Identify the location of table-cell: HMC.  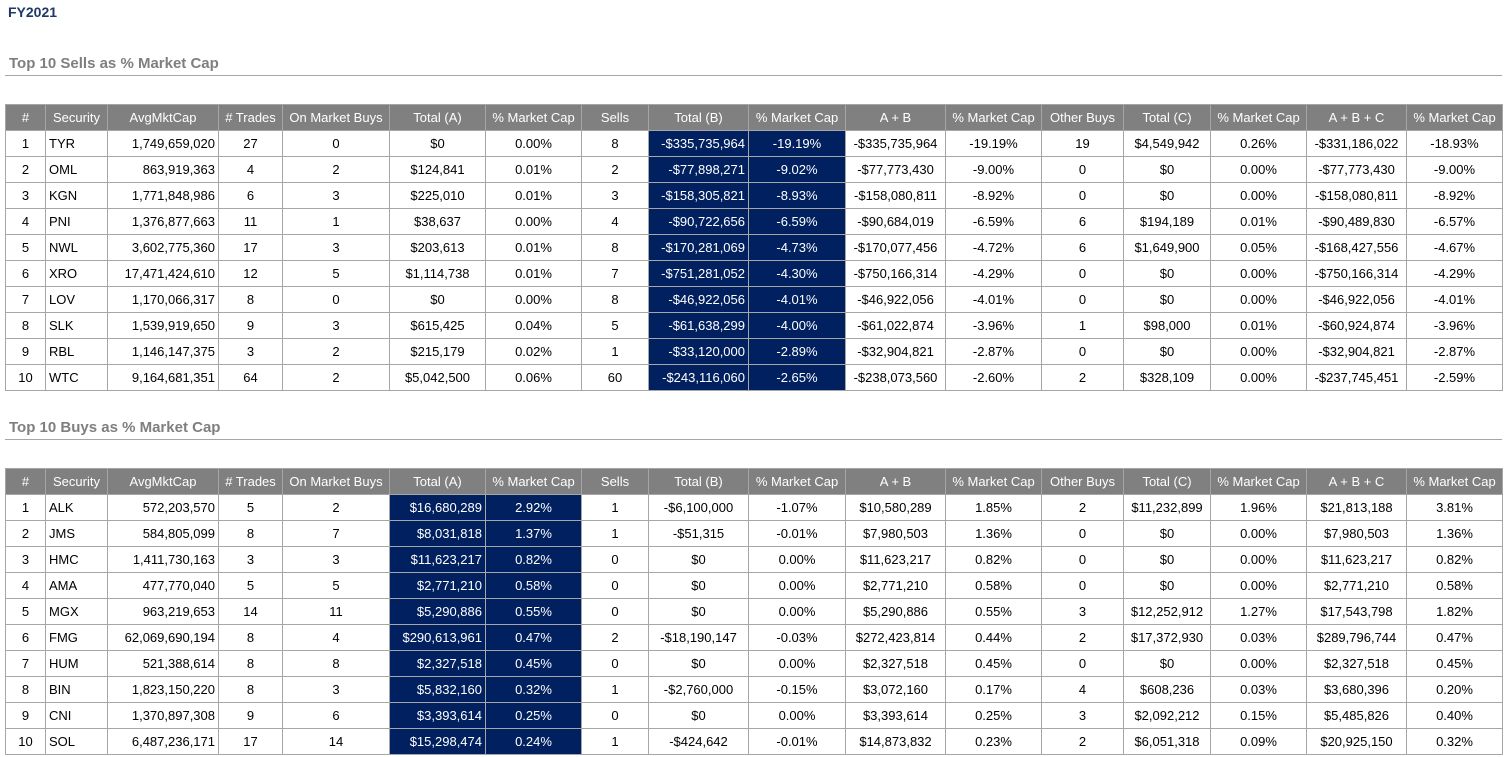
(76, 559).